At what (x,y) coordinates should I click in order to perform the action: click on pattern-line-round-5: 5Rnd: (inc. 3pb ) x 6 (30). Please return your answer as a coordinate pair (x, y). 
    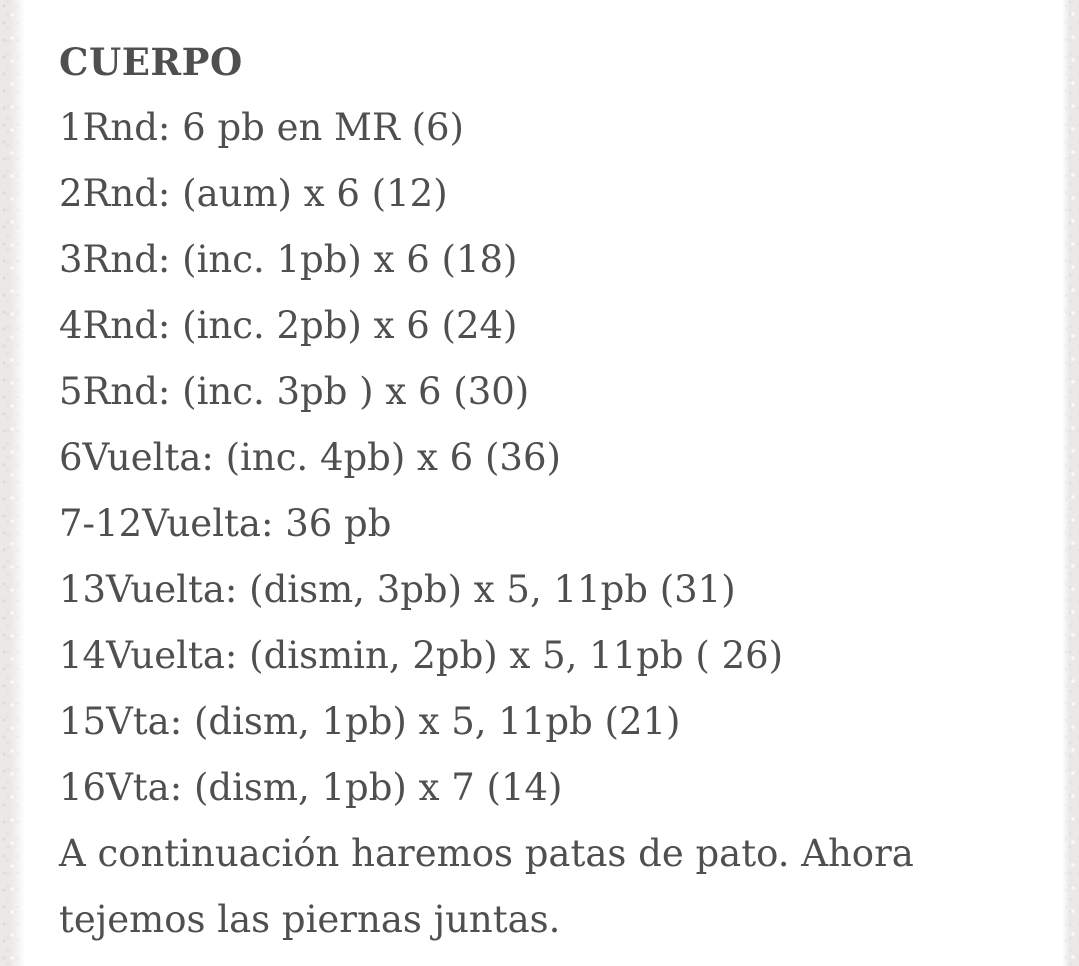
    Looking at the image, I should click on (294, 391).